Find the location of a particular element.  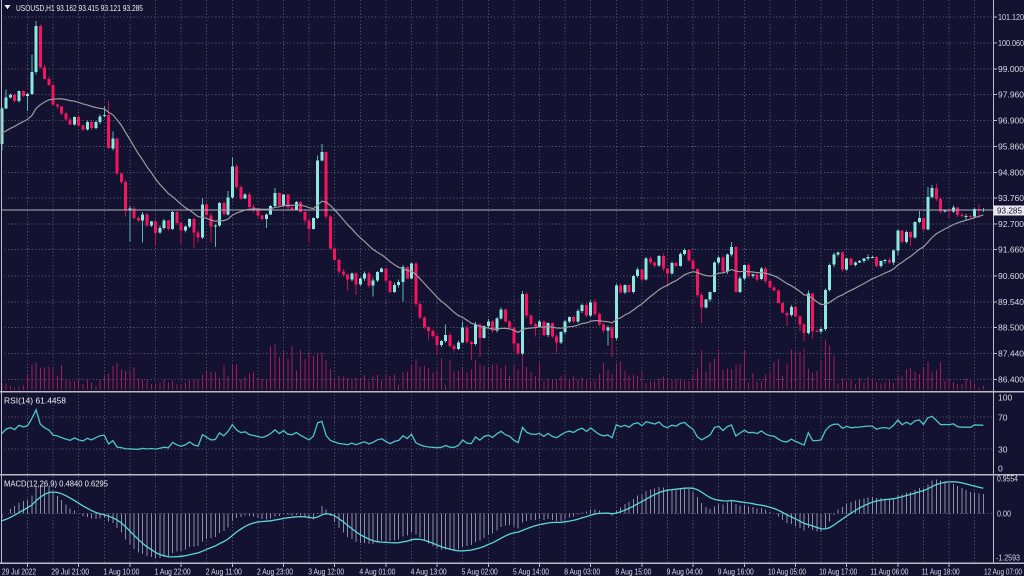

svg-text: 99.000 is located at coordinates (1011, 69).